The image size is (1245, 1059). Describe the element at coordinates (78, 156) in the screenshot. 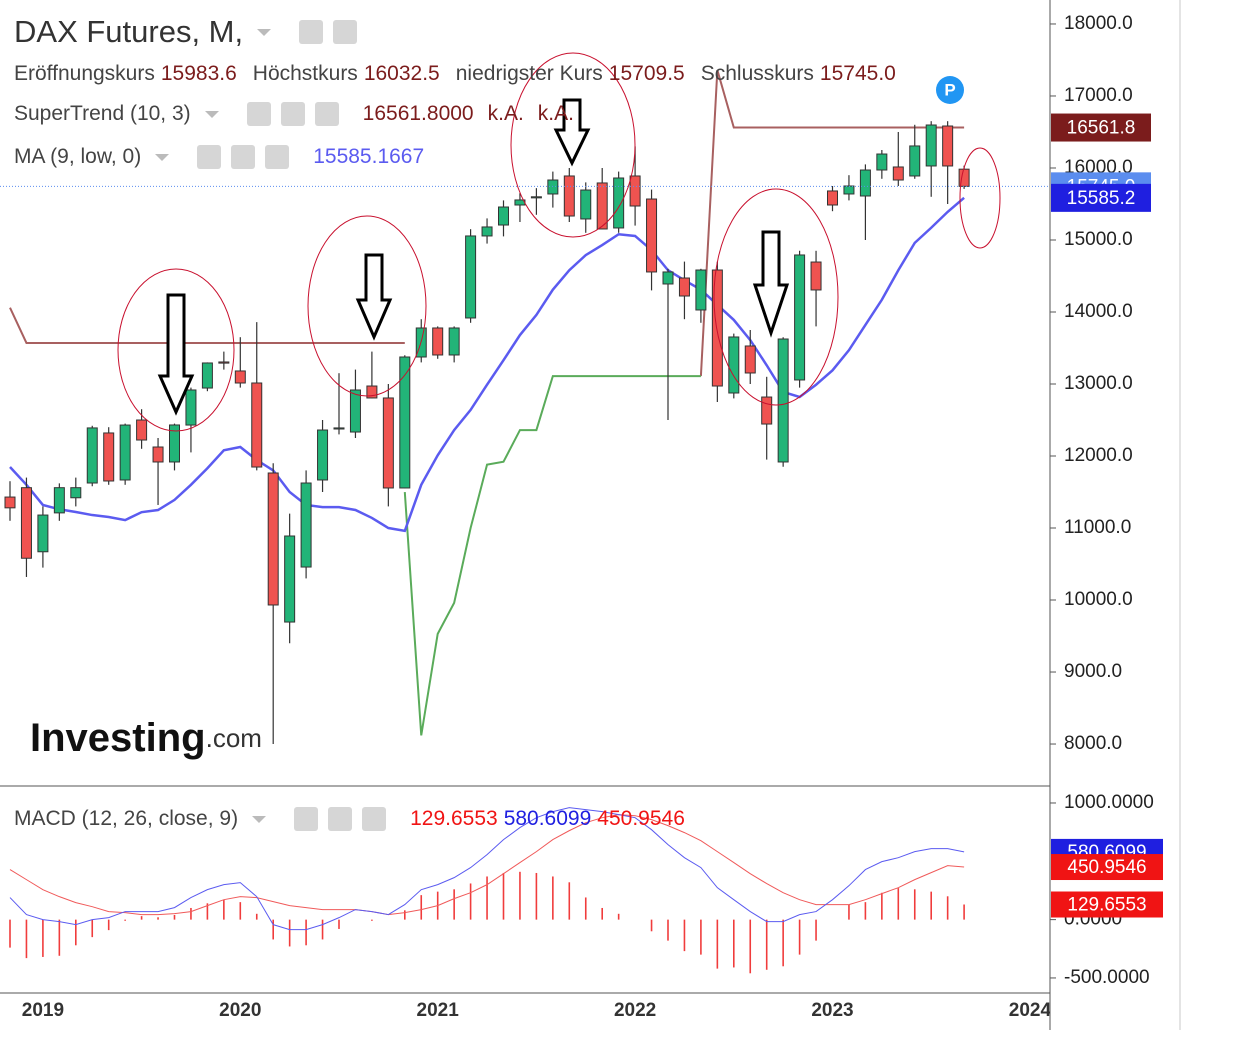

I see `indicator-name: MA (9, low, 0)` at that location.